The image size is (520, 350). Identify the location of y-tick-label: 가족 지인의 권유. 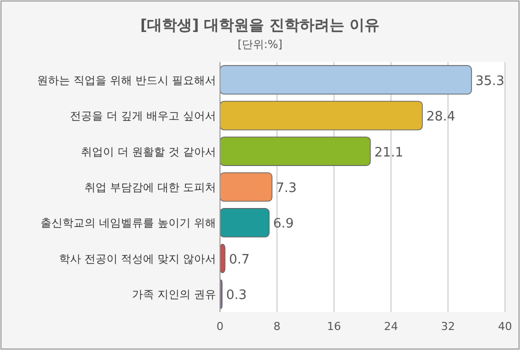
(174, 295).